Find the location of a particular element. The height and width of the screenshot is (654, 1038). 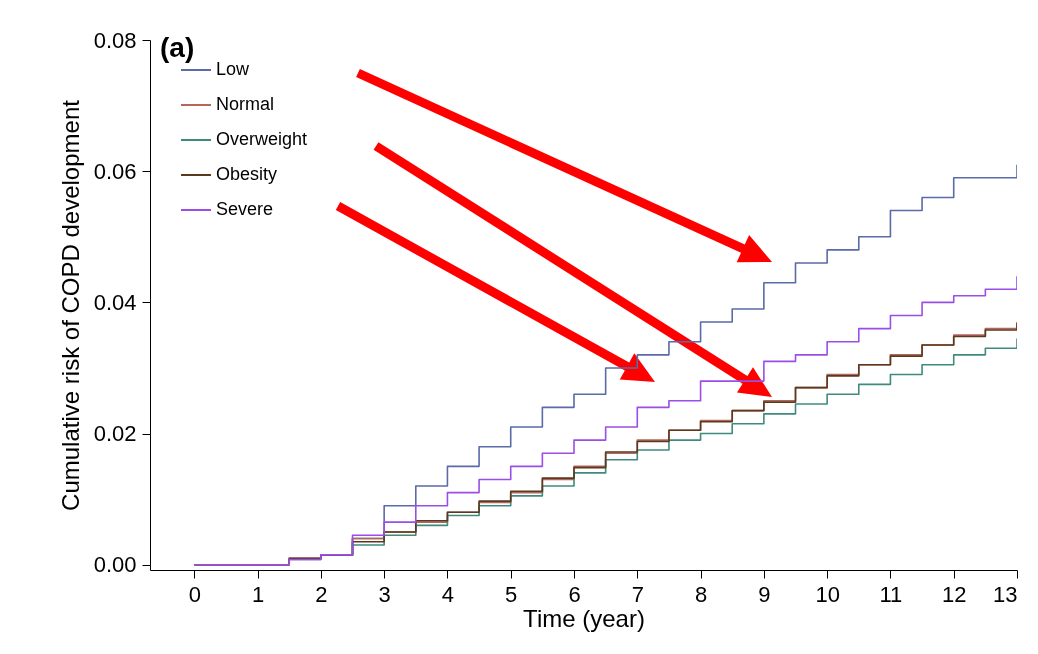

y-tick-label: 0.08 is located at coordinates (115, 40).